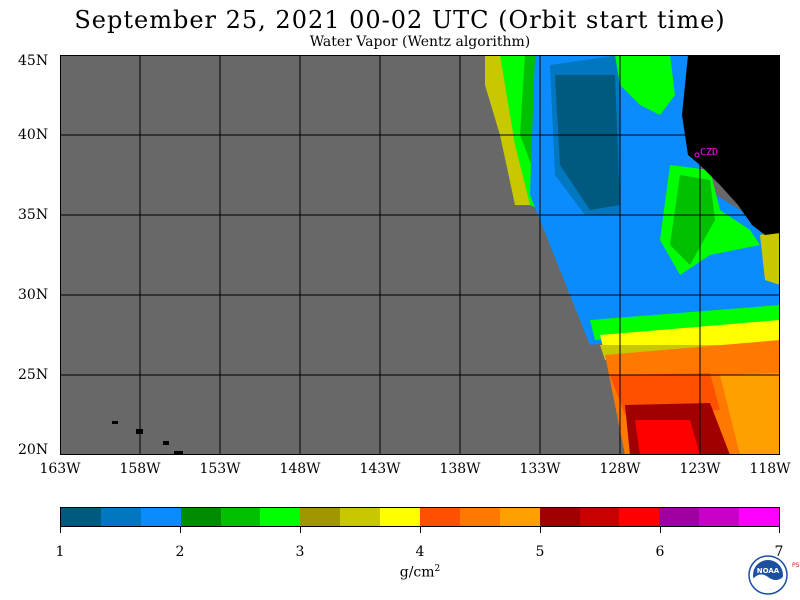  Describe the element at coordinates (692, 220) in the screenshot. I see `swath-medium-green-coast` at that location.